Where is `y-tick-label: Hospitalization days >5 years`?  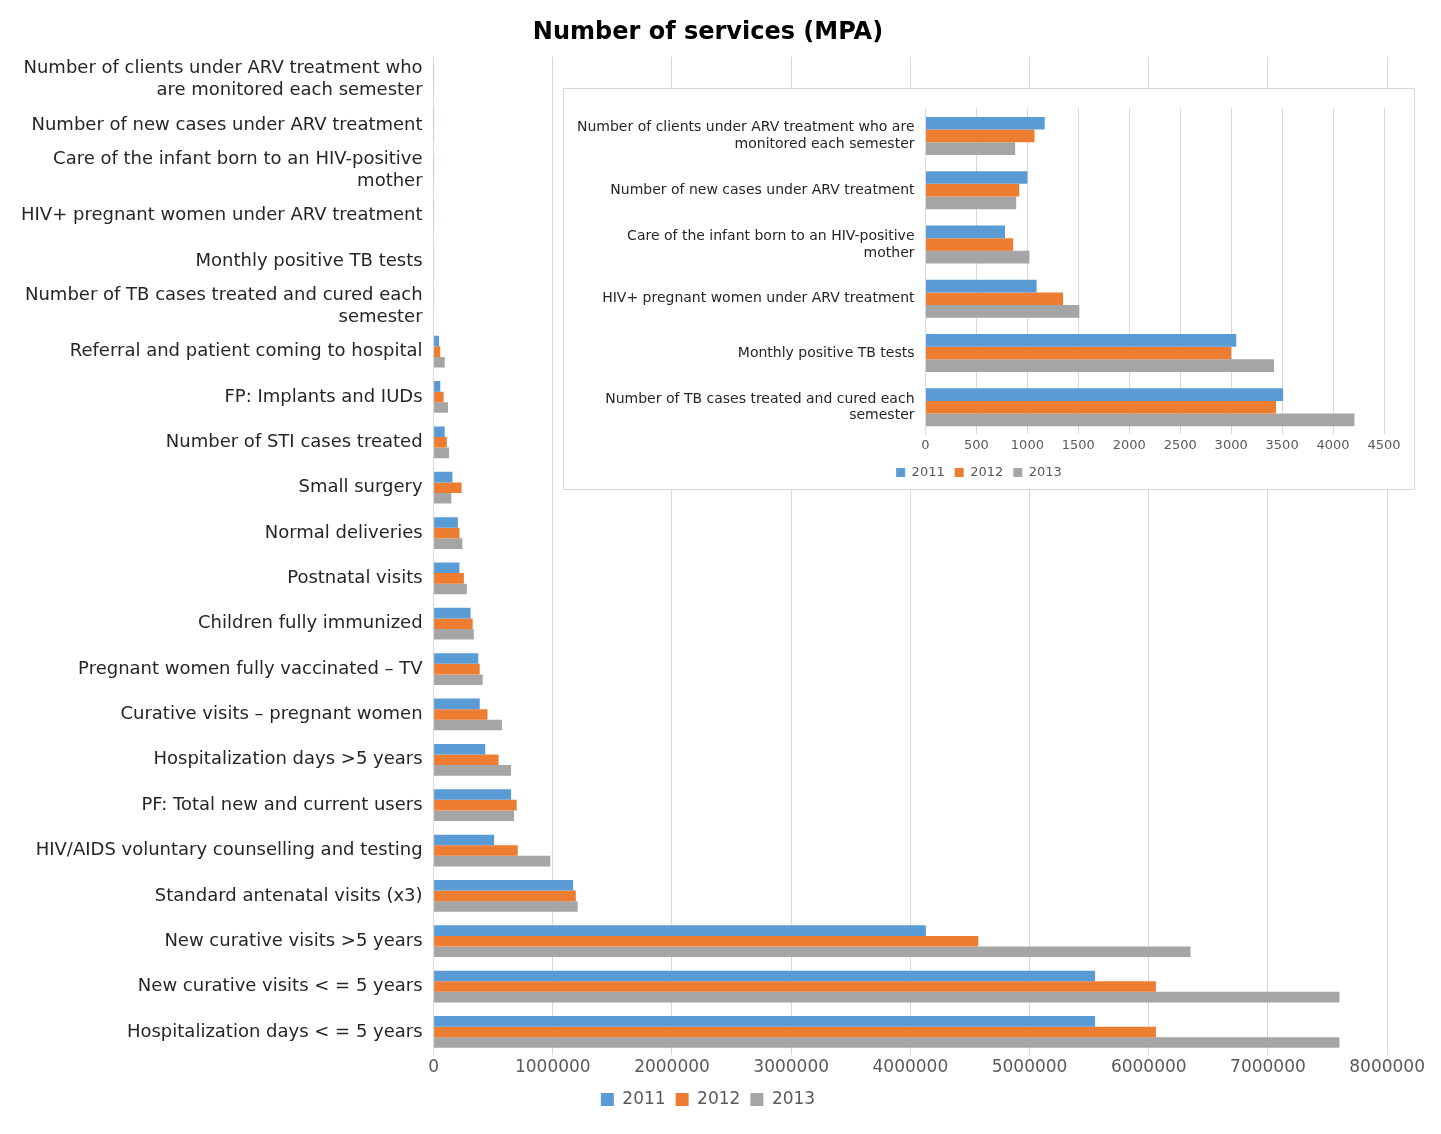
y-tick-label: Hospitalization days >5 years is located at coordinates (288, 758).